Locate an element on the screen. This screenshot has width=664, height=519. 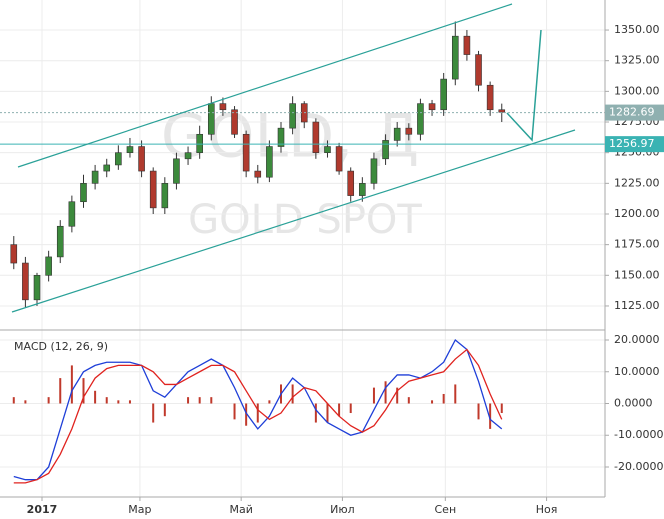
y-tick-label: 1150.00 is located at coordinates (637, 274).